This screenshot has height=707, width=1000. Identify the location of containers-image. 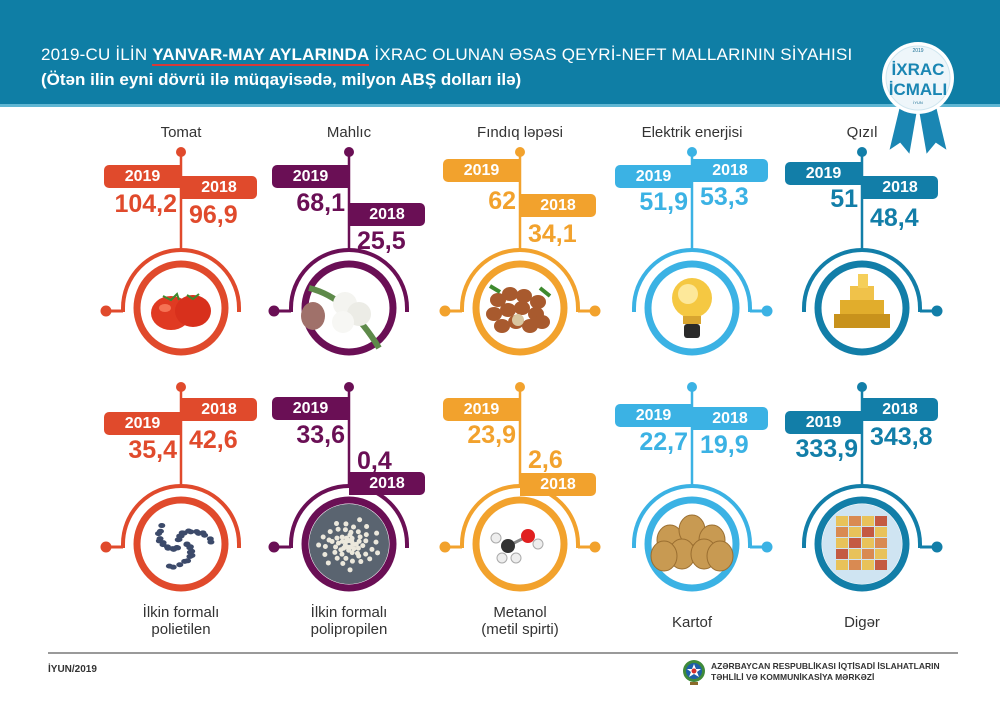
(862, 544).